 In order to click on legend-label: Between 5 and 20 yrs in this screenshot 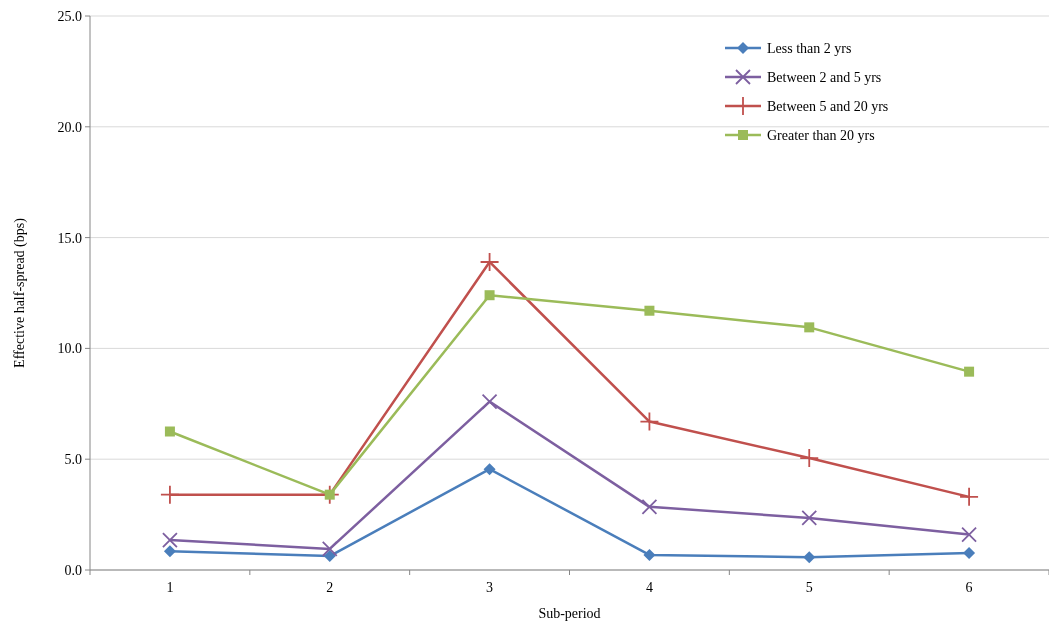, I will do `click(828, 106)`.